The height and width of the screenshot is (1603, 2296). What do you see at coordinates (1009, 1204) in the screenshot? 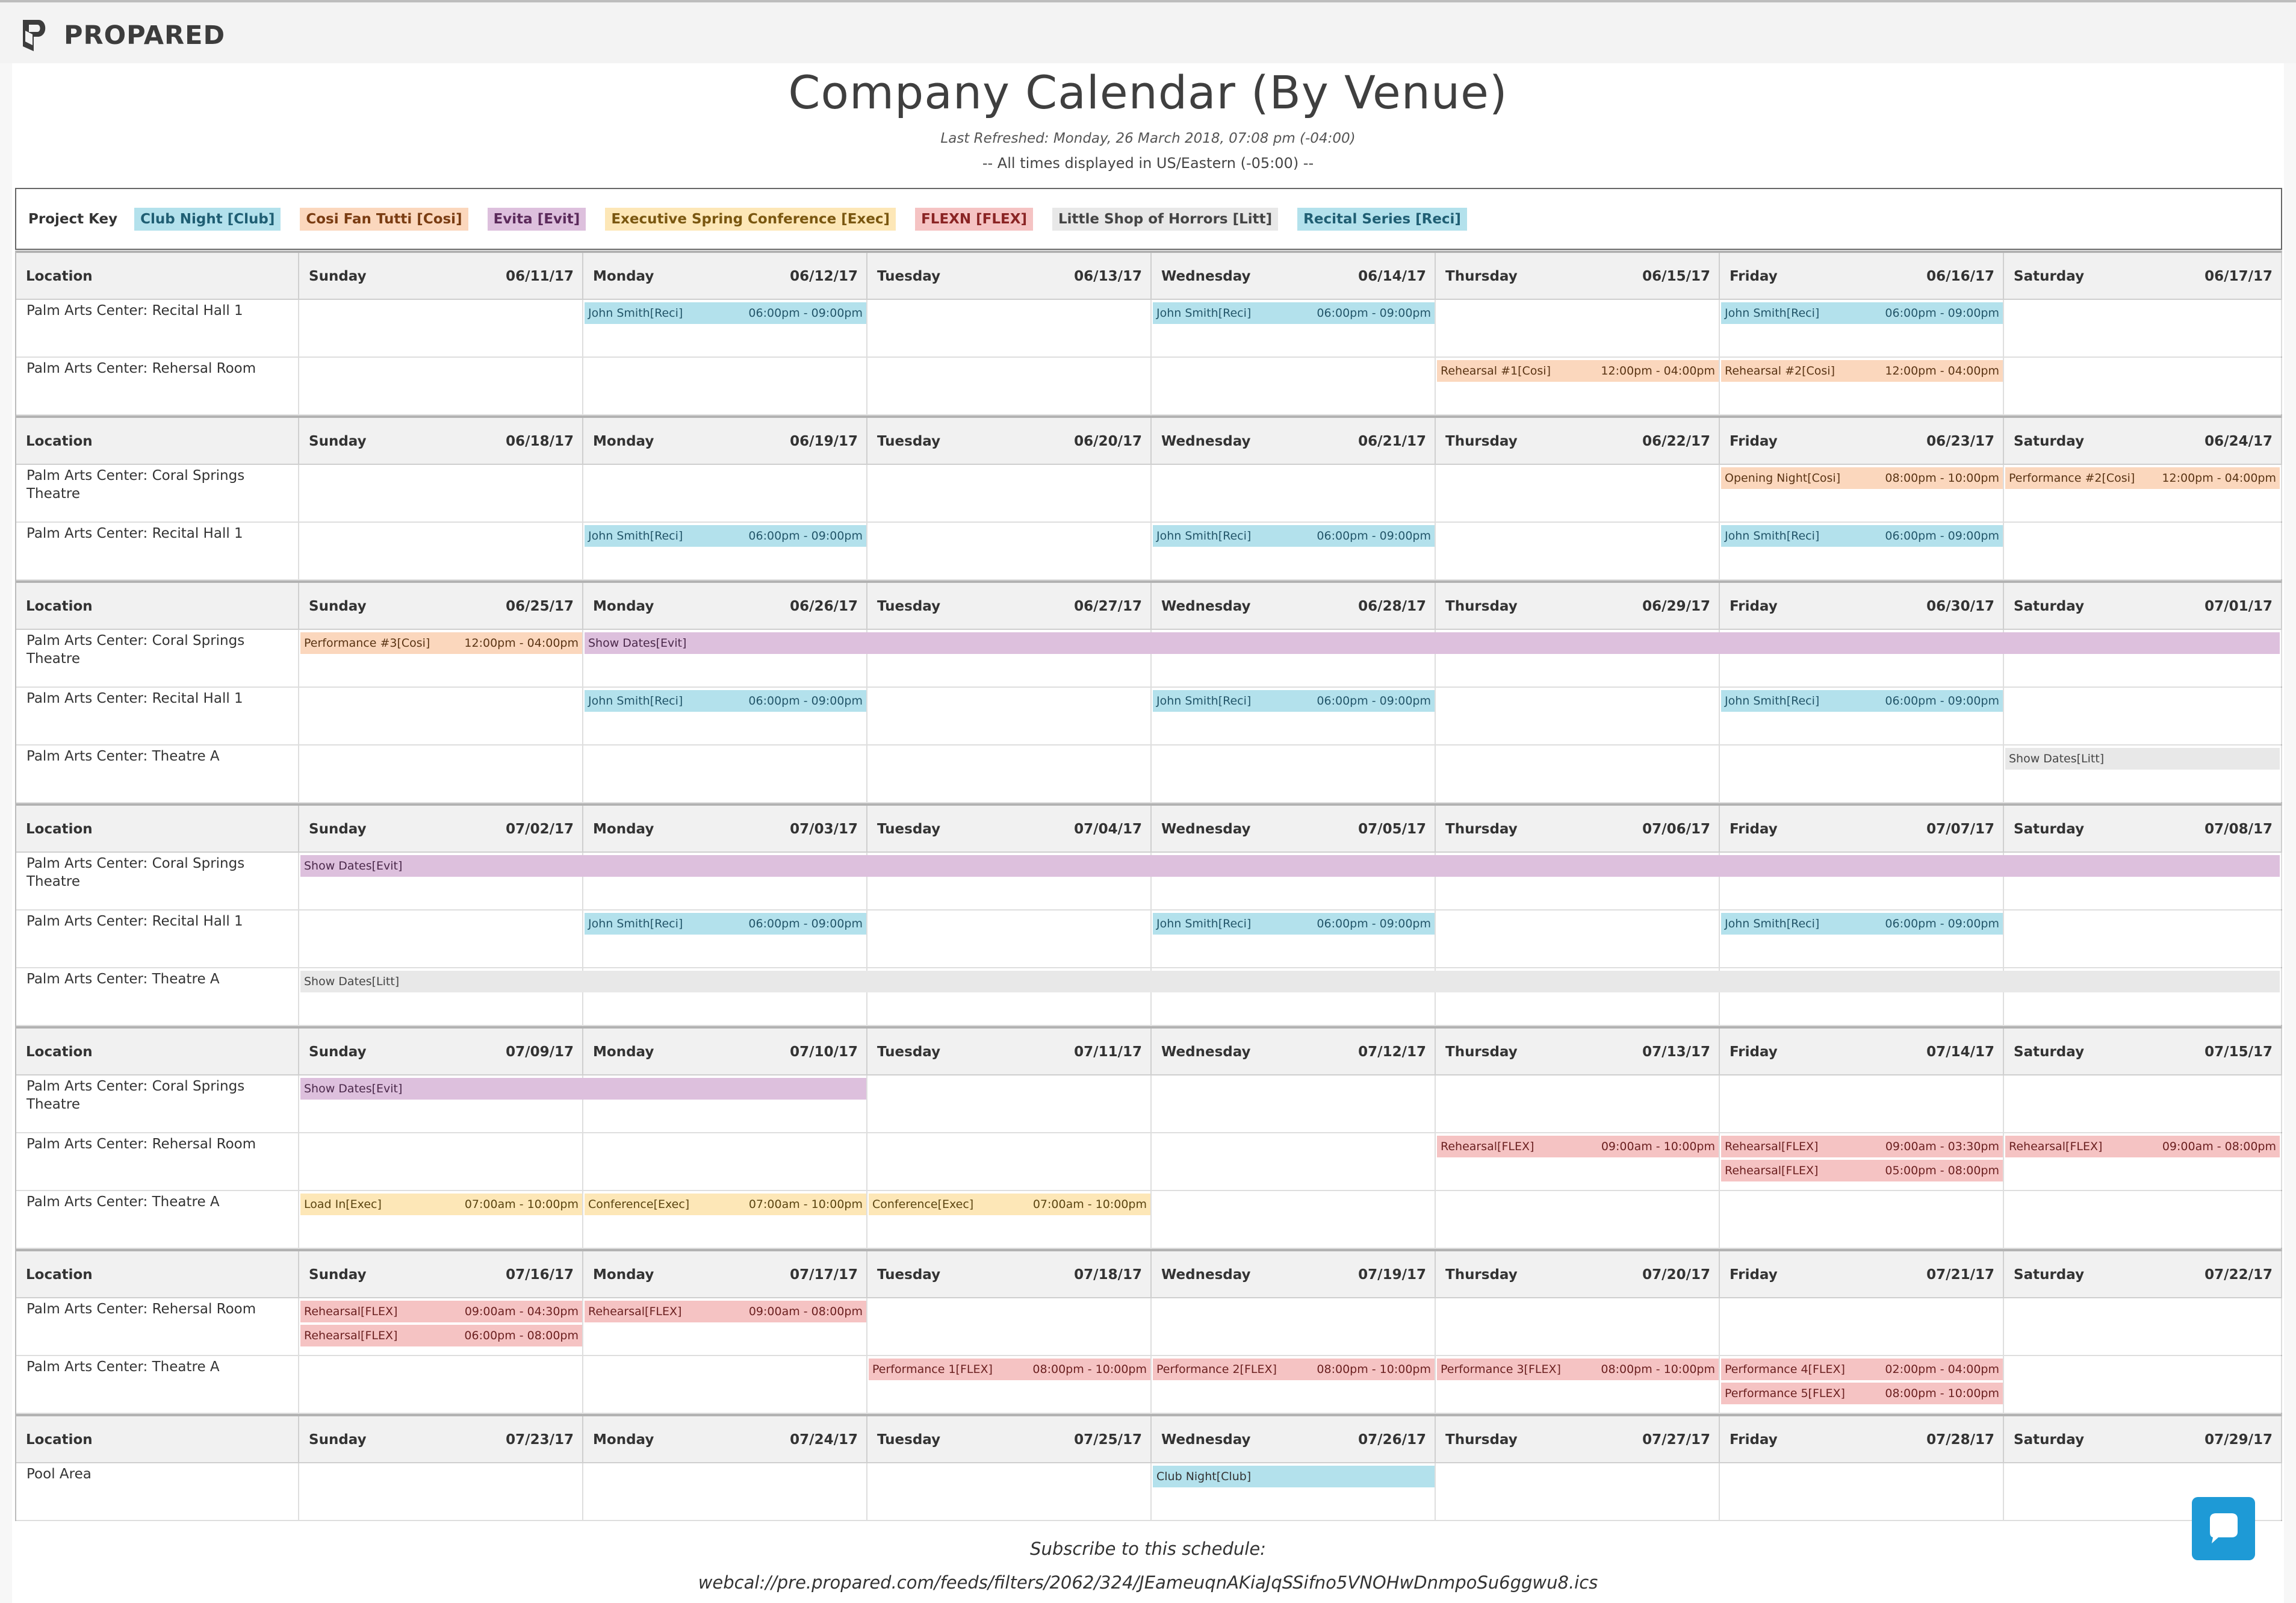
I see `event-block: Conference[Exec] 07:00am - 10:00pm` at bounding box center [1009, 1204].